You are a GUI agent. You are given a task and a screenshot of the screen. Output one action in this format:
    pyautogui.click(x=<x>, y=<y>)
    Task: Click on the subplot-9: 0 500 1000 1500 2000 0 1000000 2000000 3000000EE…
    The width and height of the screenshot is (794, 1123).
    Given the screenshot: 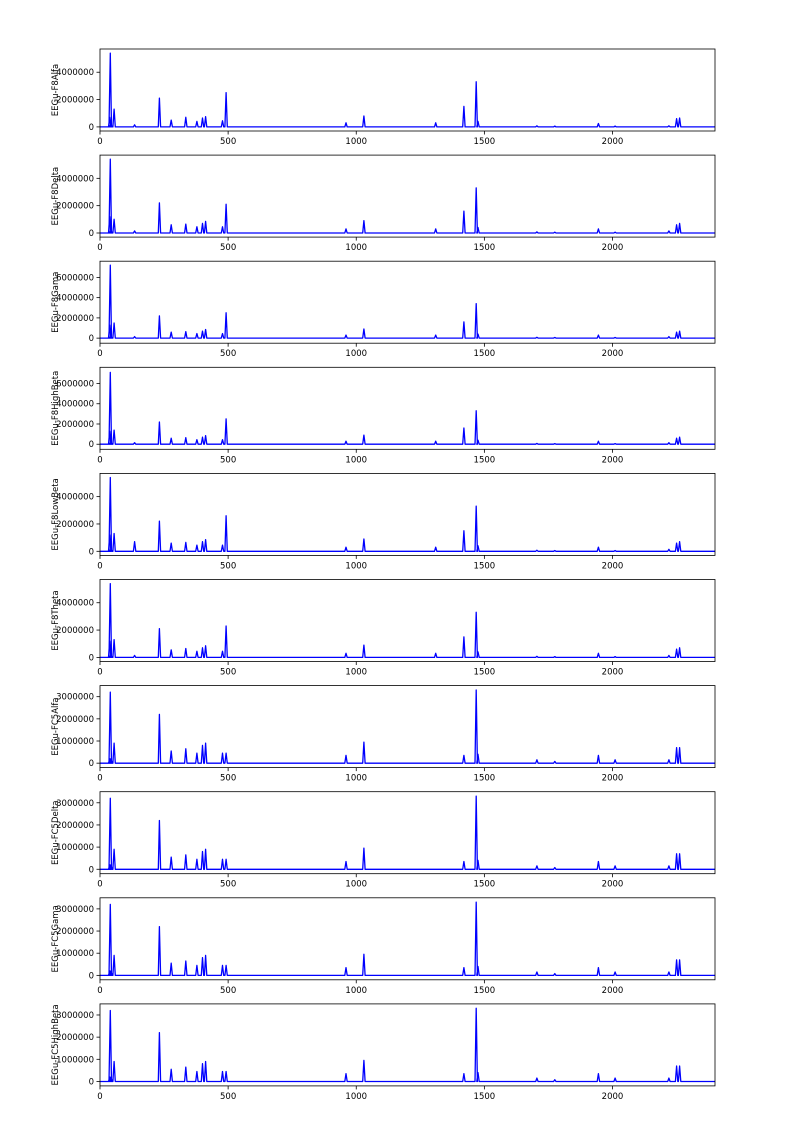 What is the action you would take?
    pyautogui.click(x=383, y=1052)
    